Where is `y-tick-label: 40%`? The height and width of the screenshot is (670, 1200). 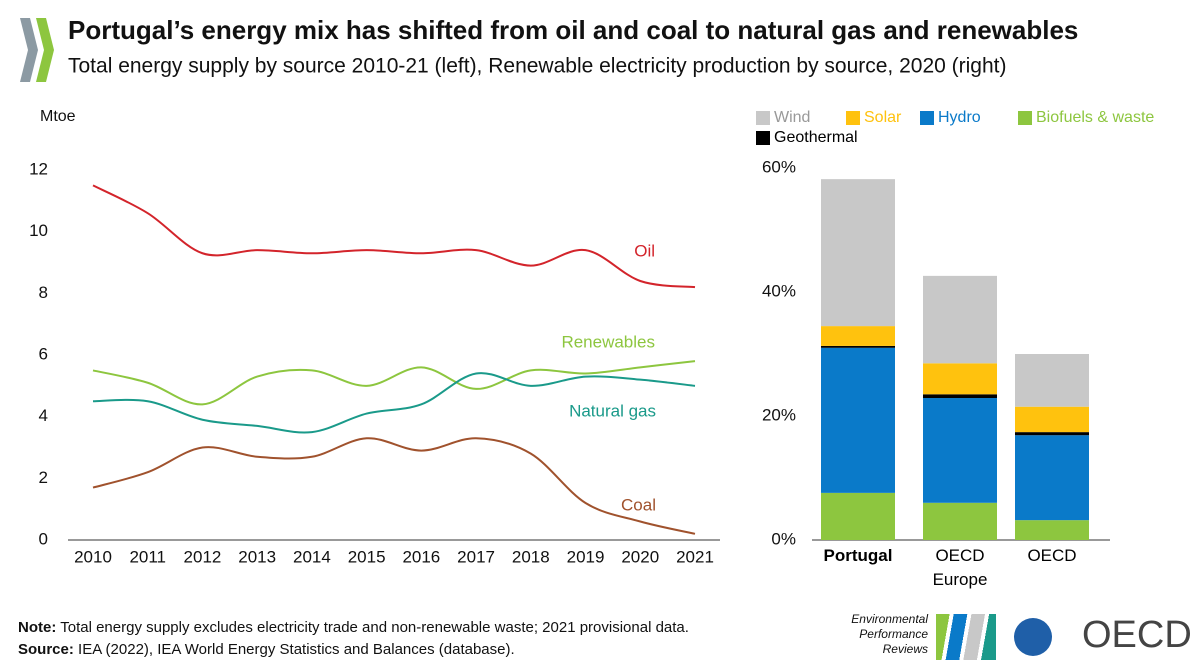 y-tick-label: 40% is located at coordinates (779, 290).